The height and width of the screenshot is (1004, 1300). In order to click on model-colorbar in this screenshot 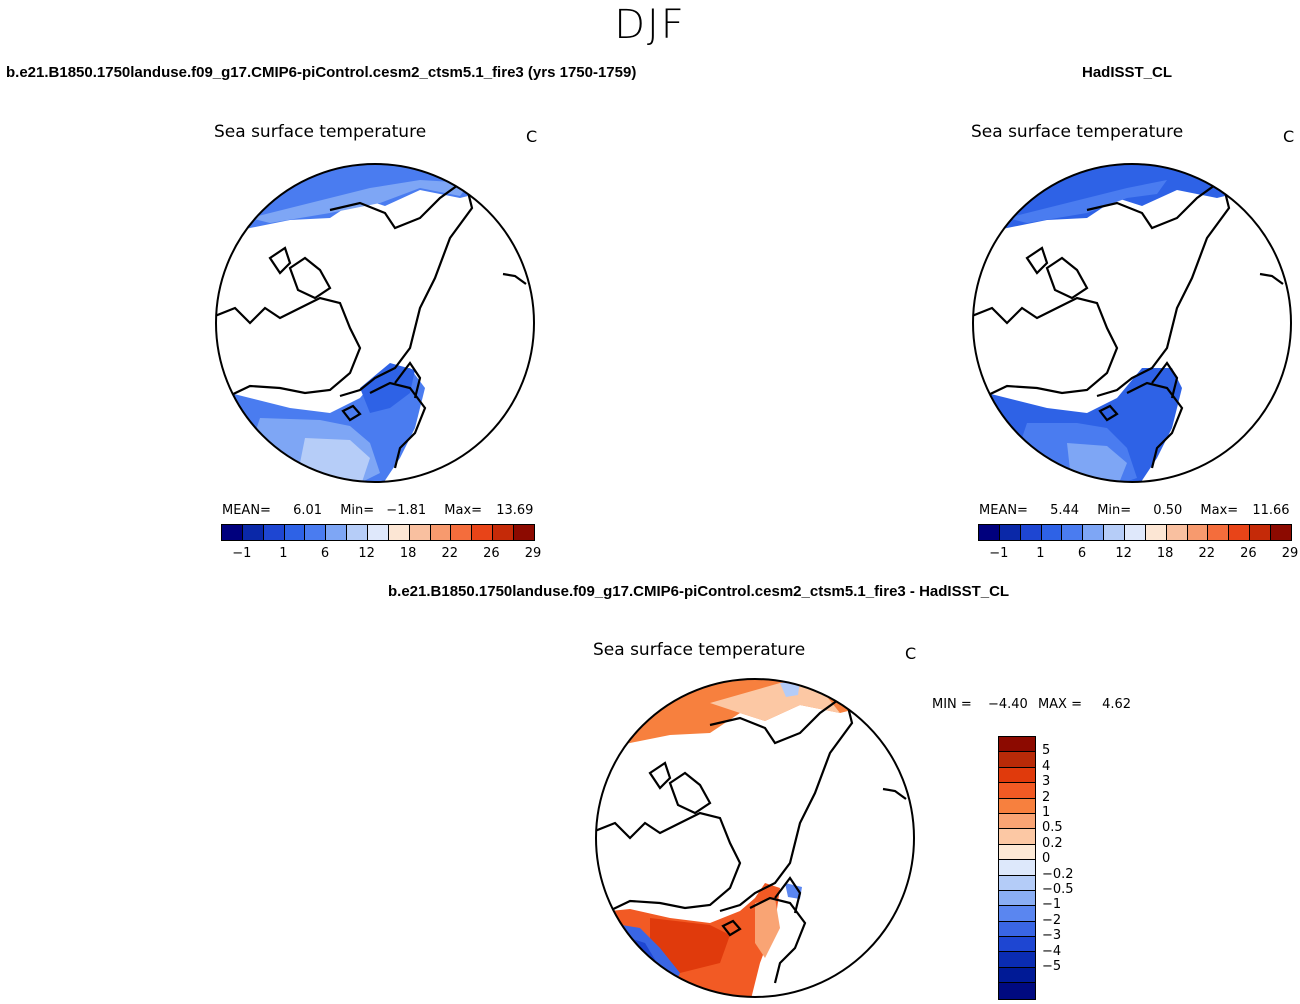, I will do `click(378, 532)`.